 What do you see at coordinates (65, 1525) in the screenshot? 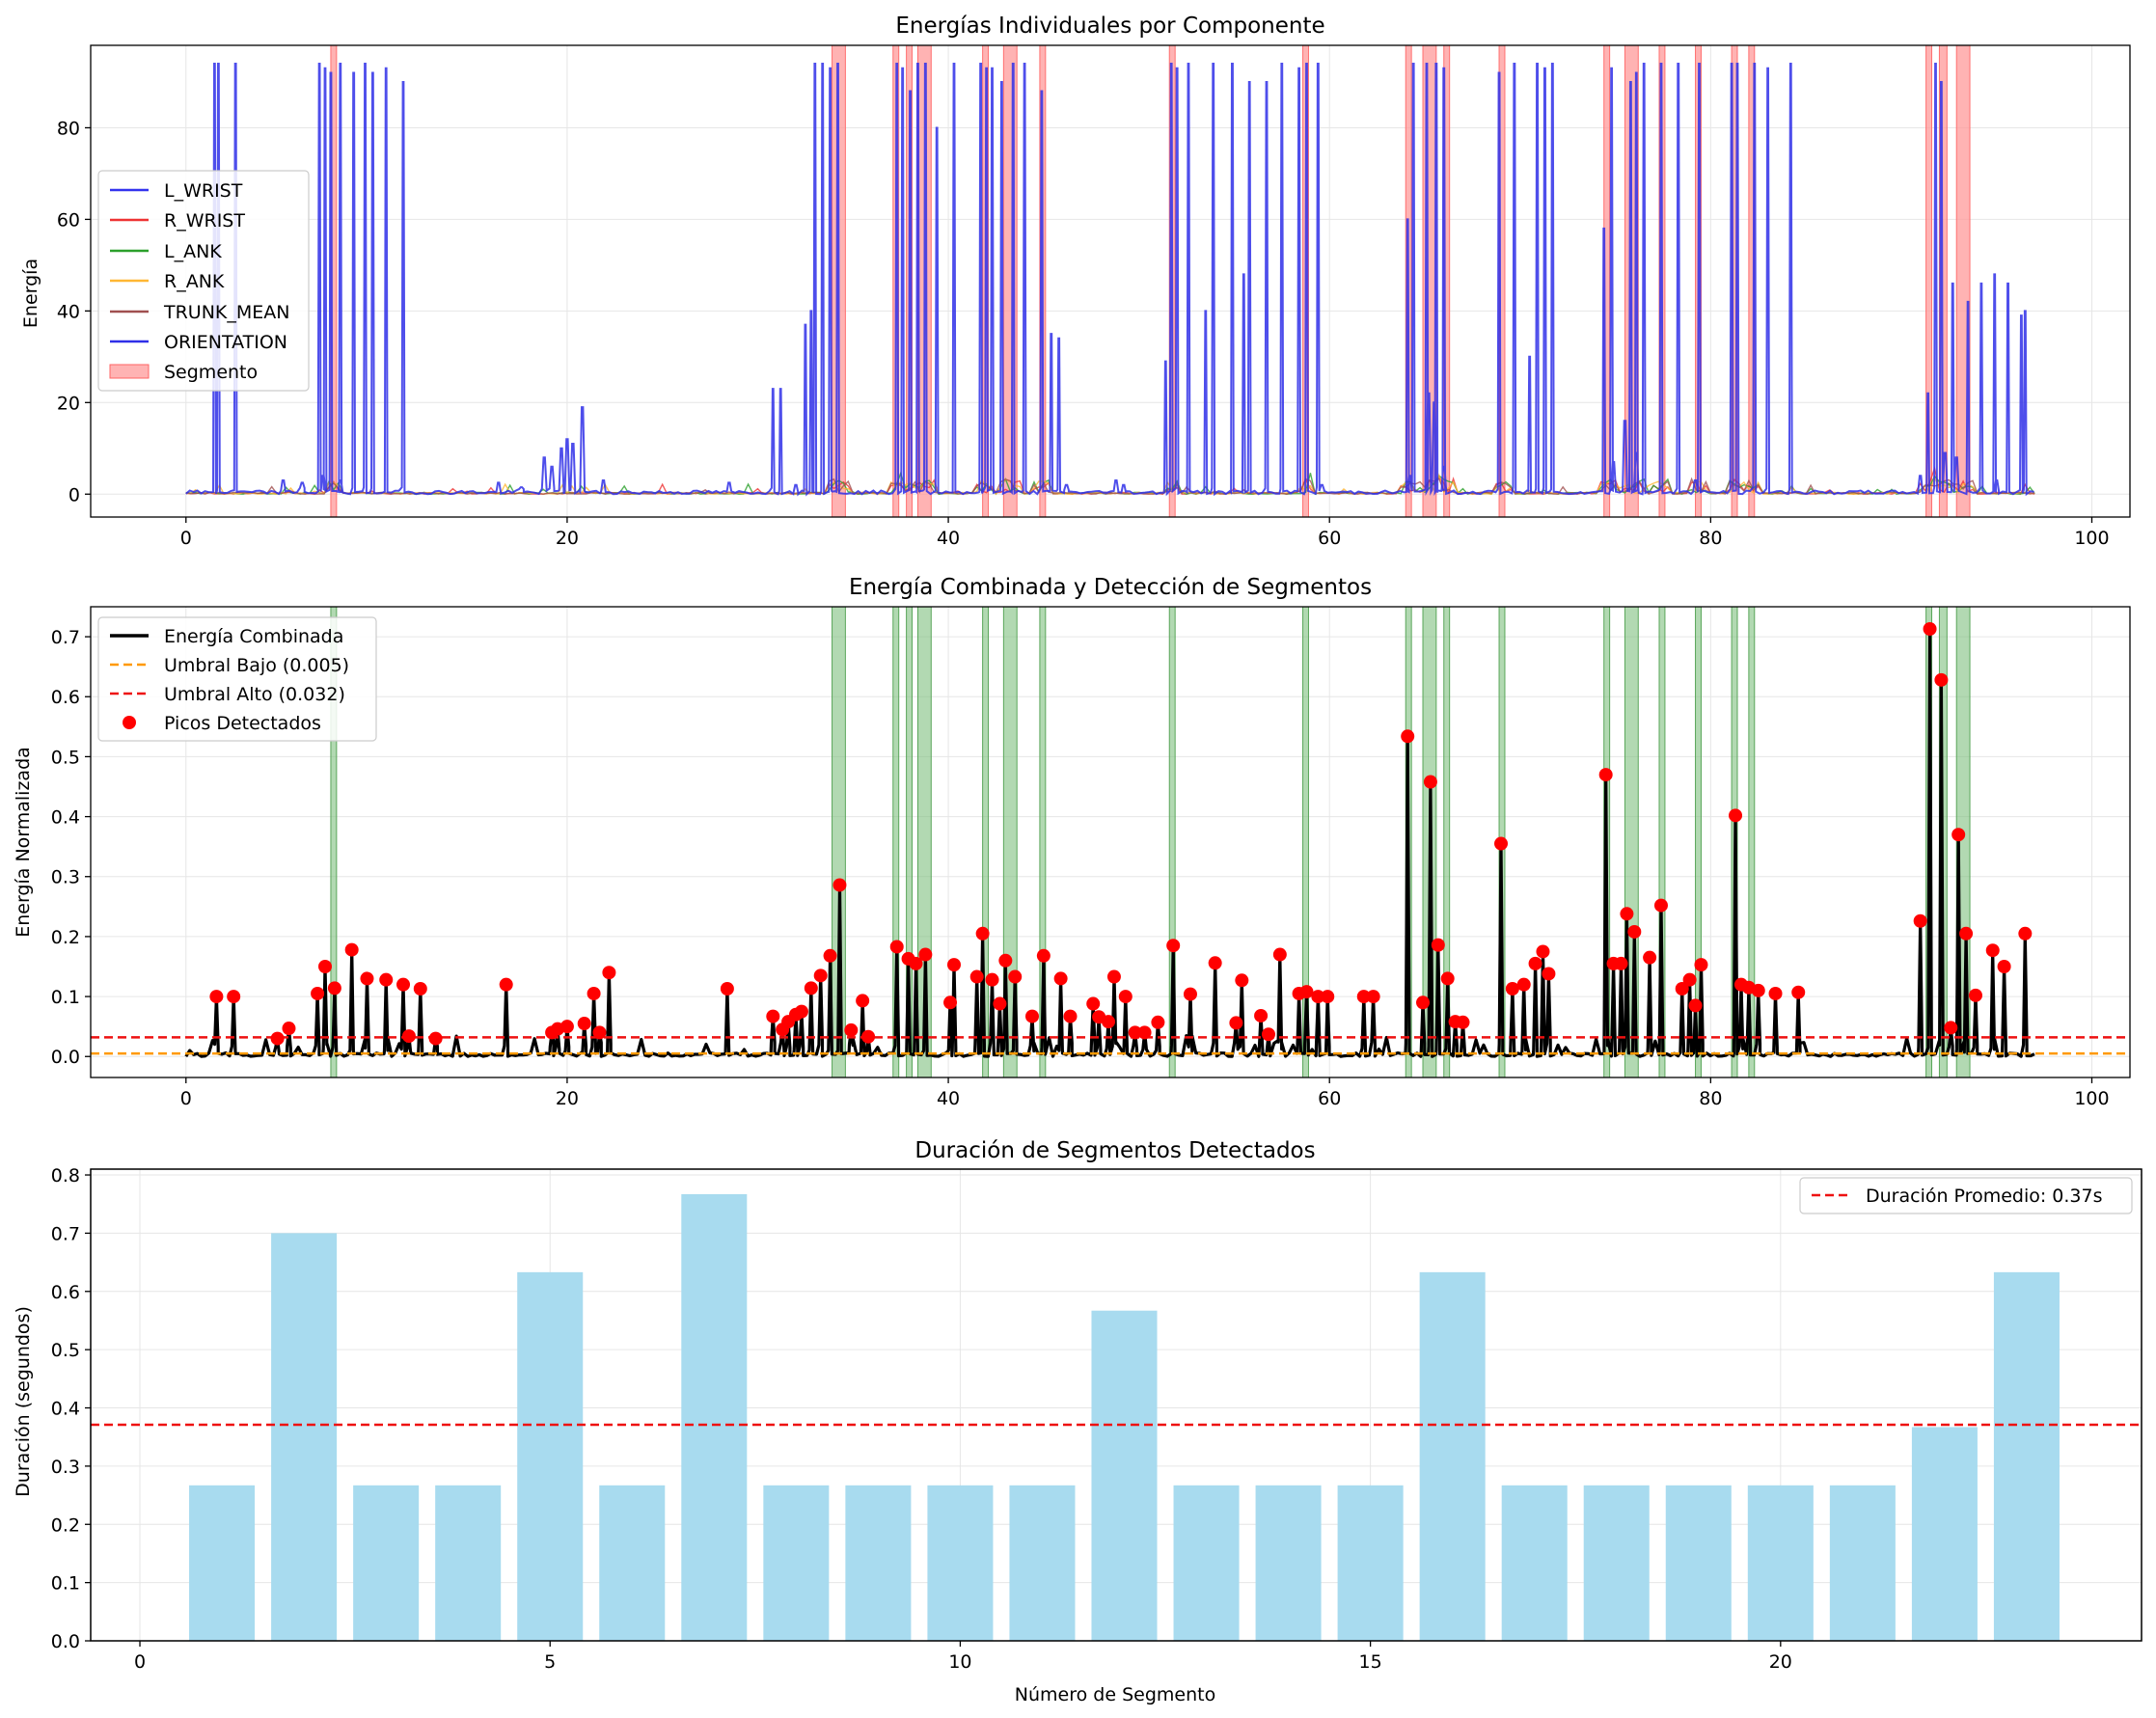
I see `y-tick-label: 0.2` at bounding box center [65, 1525].